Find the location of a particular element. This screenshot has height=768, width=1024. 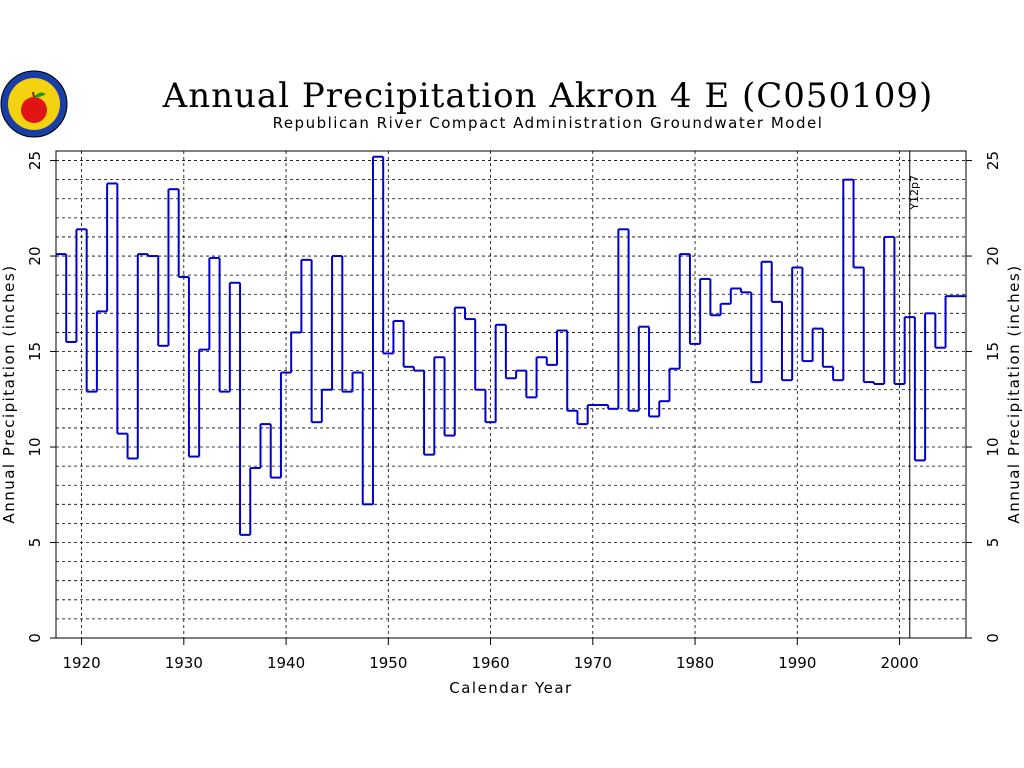

x-tick-label: 1950 is located at coordinates (388, 663).